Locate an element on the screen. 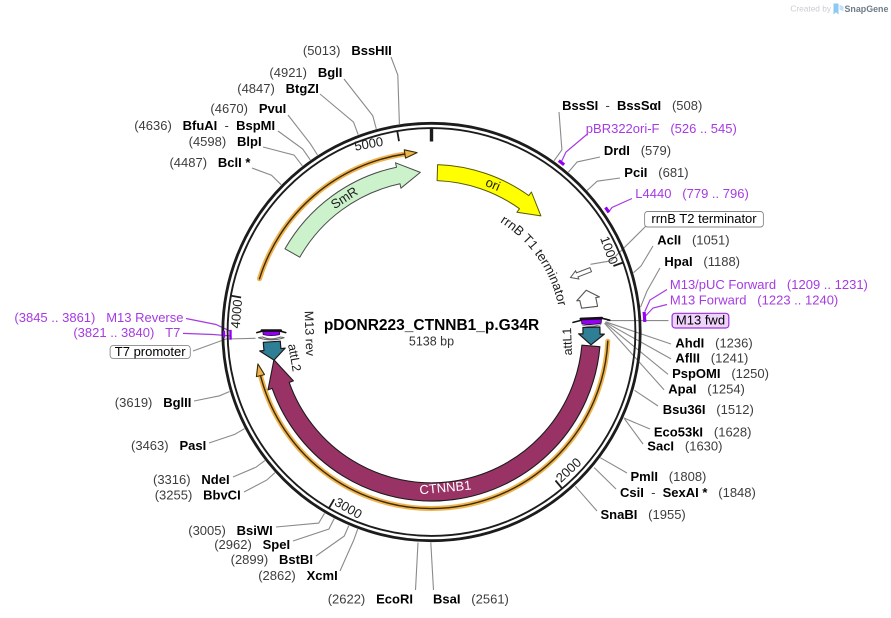  svg-text: rrnB T2 terminator is located at coordinates (704, 218).